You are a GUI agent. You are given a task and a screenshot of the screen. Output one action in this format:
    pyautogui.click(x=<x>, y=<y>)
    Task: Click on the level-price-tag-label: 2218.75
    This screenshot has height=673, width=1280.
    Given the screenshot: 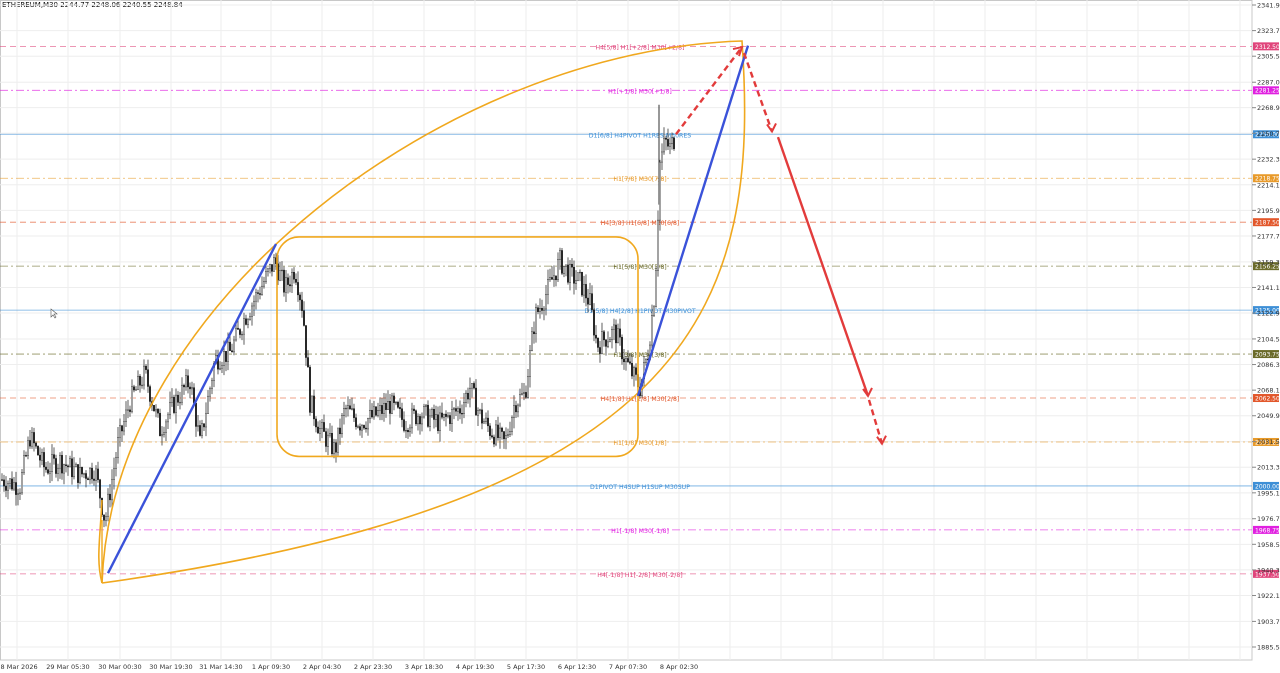 What is the action you would take?
    pyautogui.click(x=1267, y=179)
    